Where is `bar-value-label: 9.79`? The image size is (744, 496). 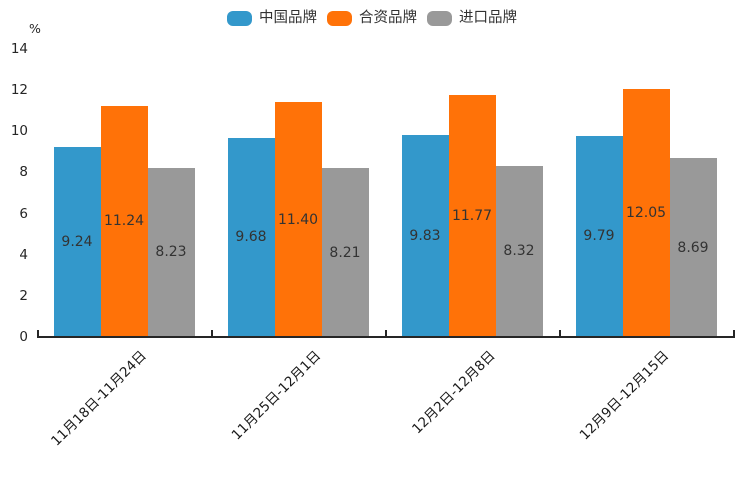
bar-value-label: 9.79 is located at coordinates (599, 236).